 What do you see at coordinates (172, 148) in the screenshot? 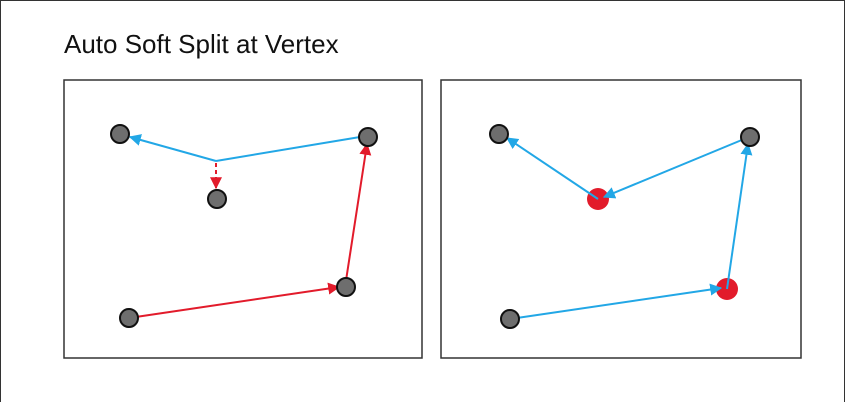
I see `before-blue-edge-to-v1` at bounding box center [172, 148].